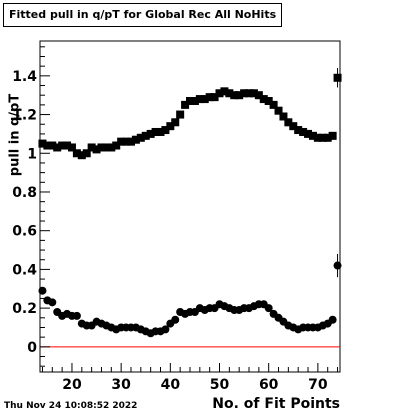 Image resolution: width=400 pixels, height=414 pixels. I want to click on x-tick-label: 30, so click(121, 385).